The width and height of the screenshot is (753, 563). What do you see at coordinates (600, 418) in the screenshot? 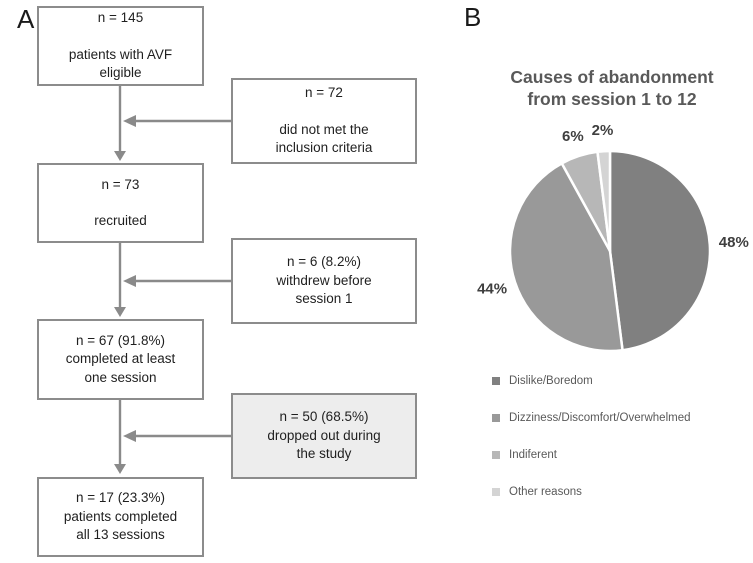
I see `legend-label: Dizziness/Discomfort/Overwhelmed` at bounding box center [600, 418].